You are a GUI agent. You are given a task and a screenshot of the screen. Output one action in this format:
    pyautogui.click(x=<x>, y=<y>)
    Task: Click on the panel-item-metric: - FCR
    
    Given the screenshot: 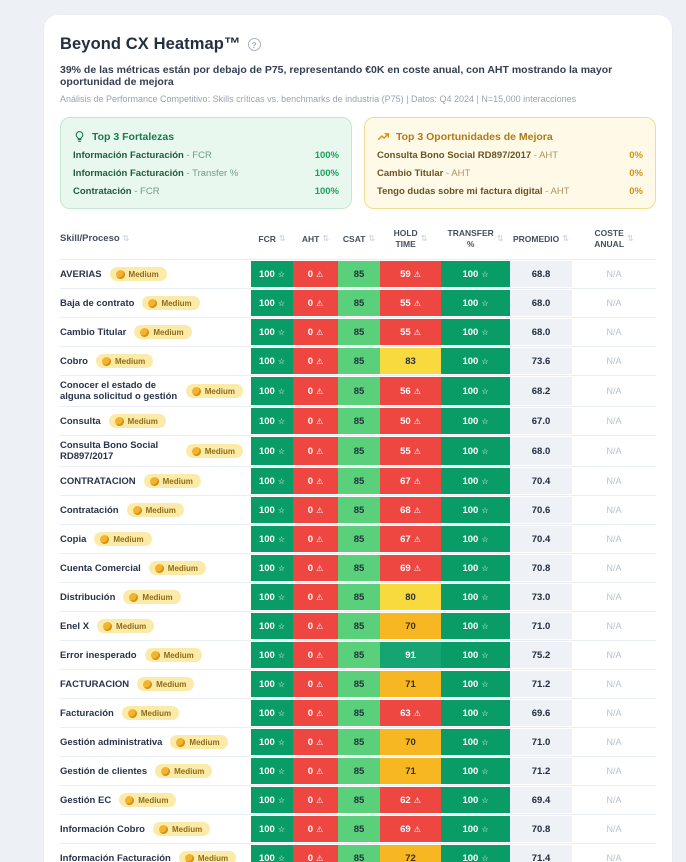 What is the action you would take?
    pyautogui.click(x=197, y=155)
    